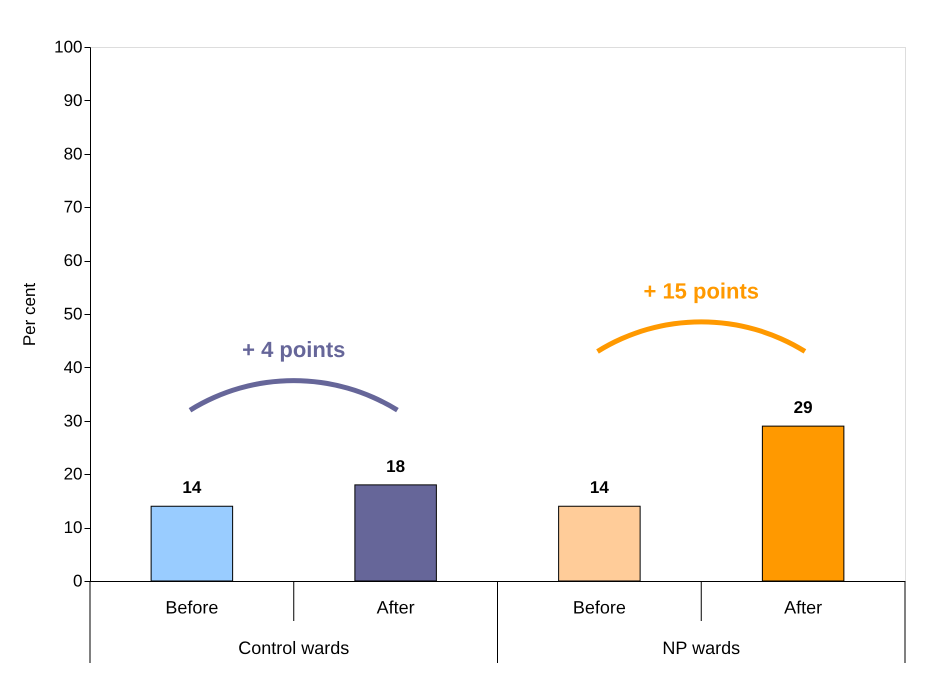  What do you see at coordinates (294, 648) in the screenshot?
I see `text: Control wards` at bounding box center [294, 648].